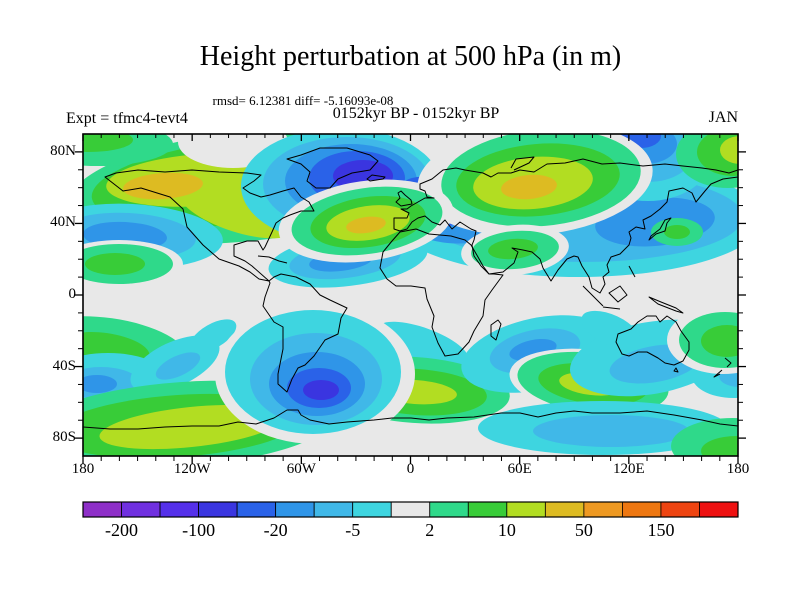 The image size is (800, 600). Describe the element at coordinates (192, 469) in the screenshot. I see `x-axis-label: 120W` at that location.